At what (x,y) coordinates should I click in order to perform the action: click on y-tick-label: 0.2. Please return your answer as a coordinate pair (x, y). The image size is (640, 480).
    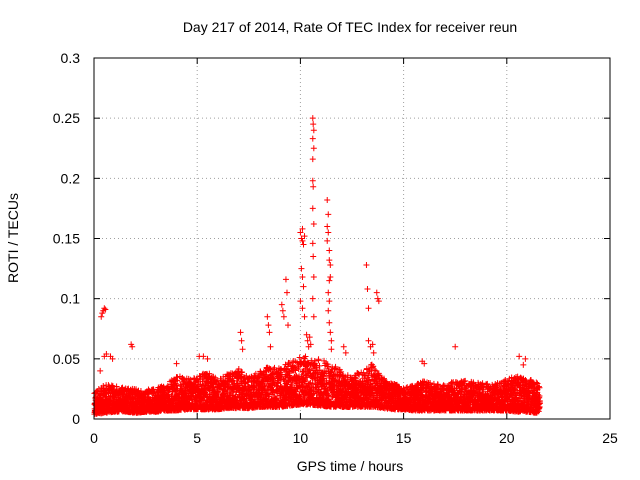
    Looking at the image, I should click on (71, 178).